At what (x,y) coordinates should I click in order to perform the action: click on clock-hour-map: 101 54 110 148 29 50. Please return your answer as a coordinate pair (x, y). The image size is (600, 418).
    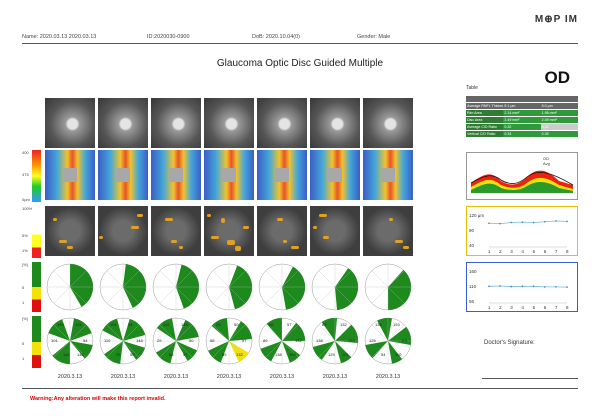
    Looking at the image, I should click on (123, 341).